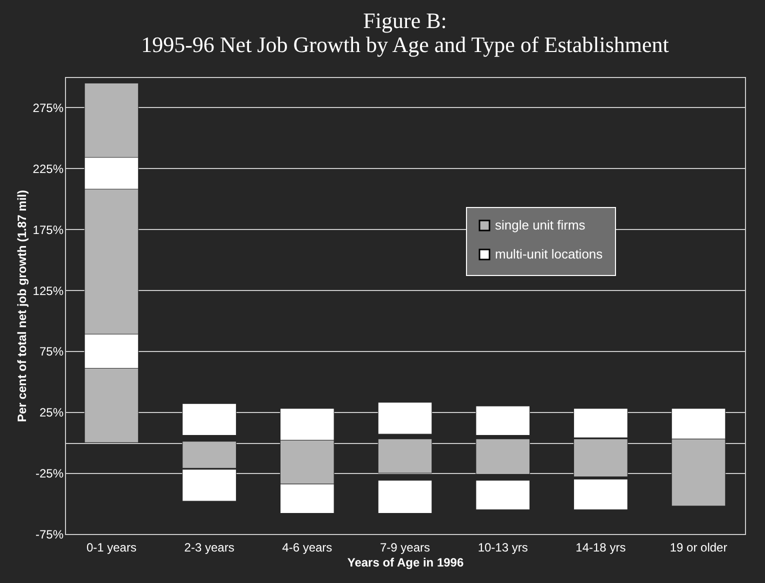 The height and width of the screenshot is (583, 765). Describe the element at coordinates (49, 535) in the screenshot. I see `y-tick-label: -75%` at that location.